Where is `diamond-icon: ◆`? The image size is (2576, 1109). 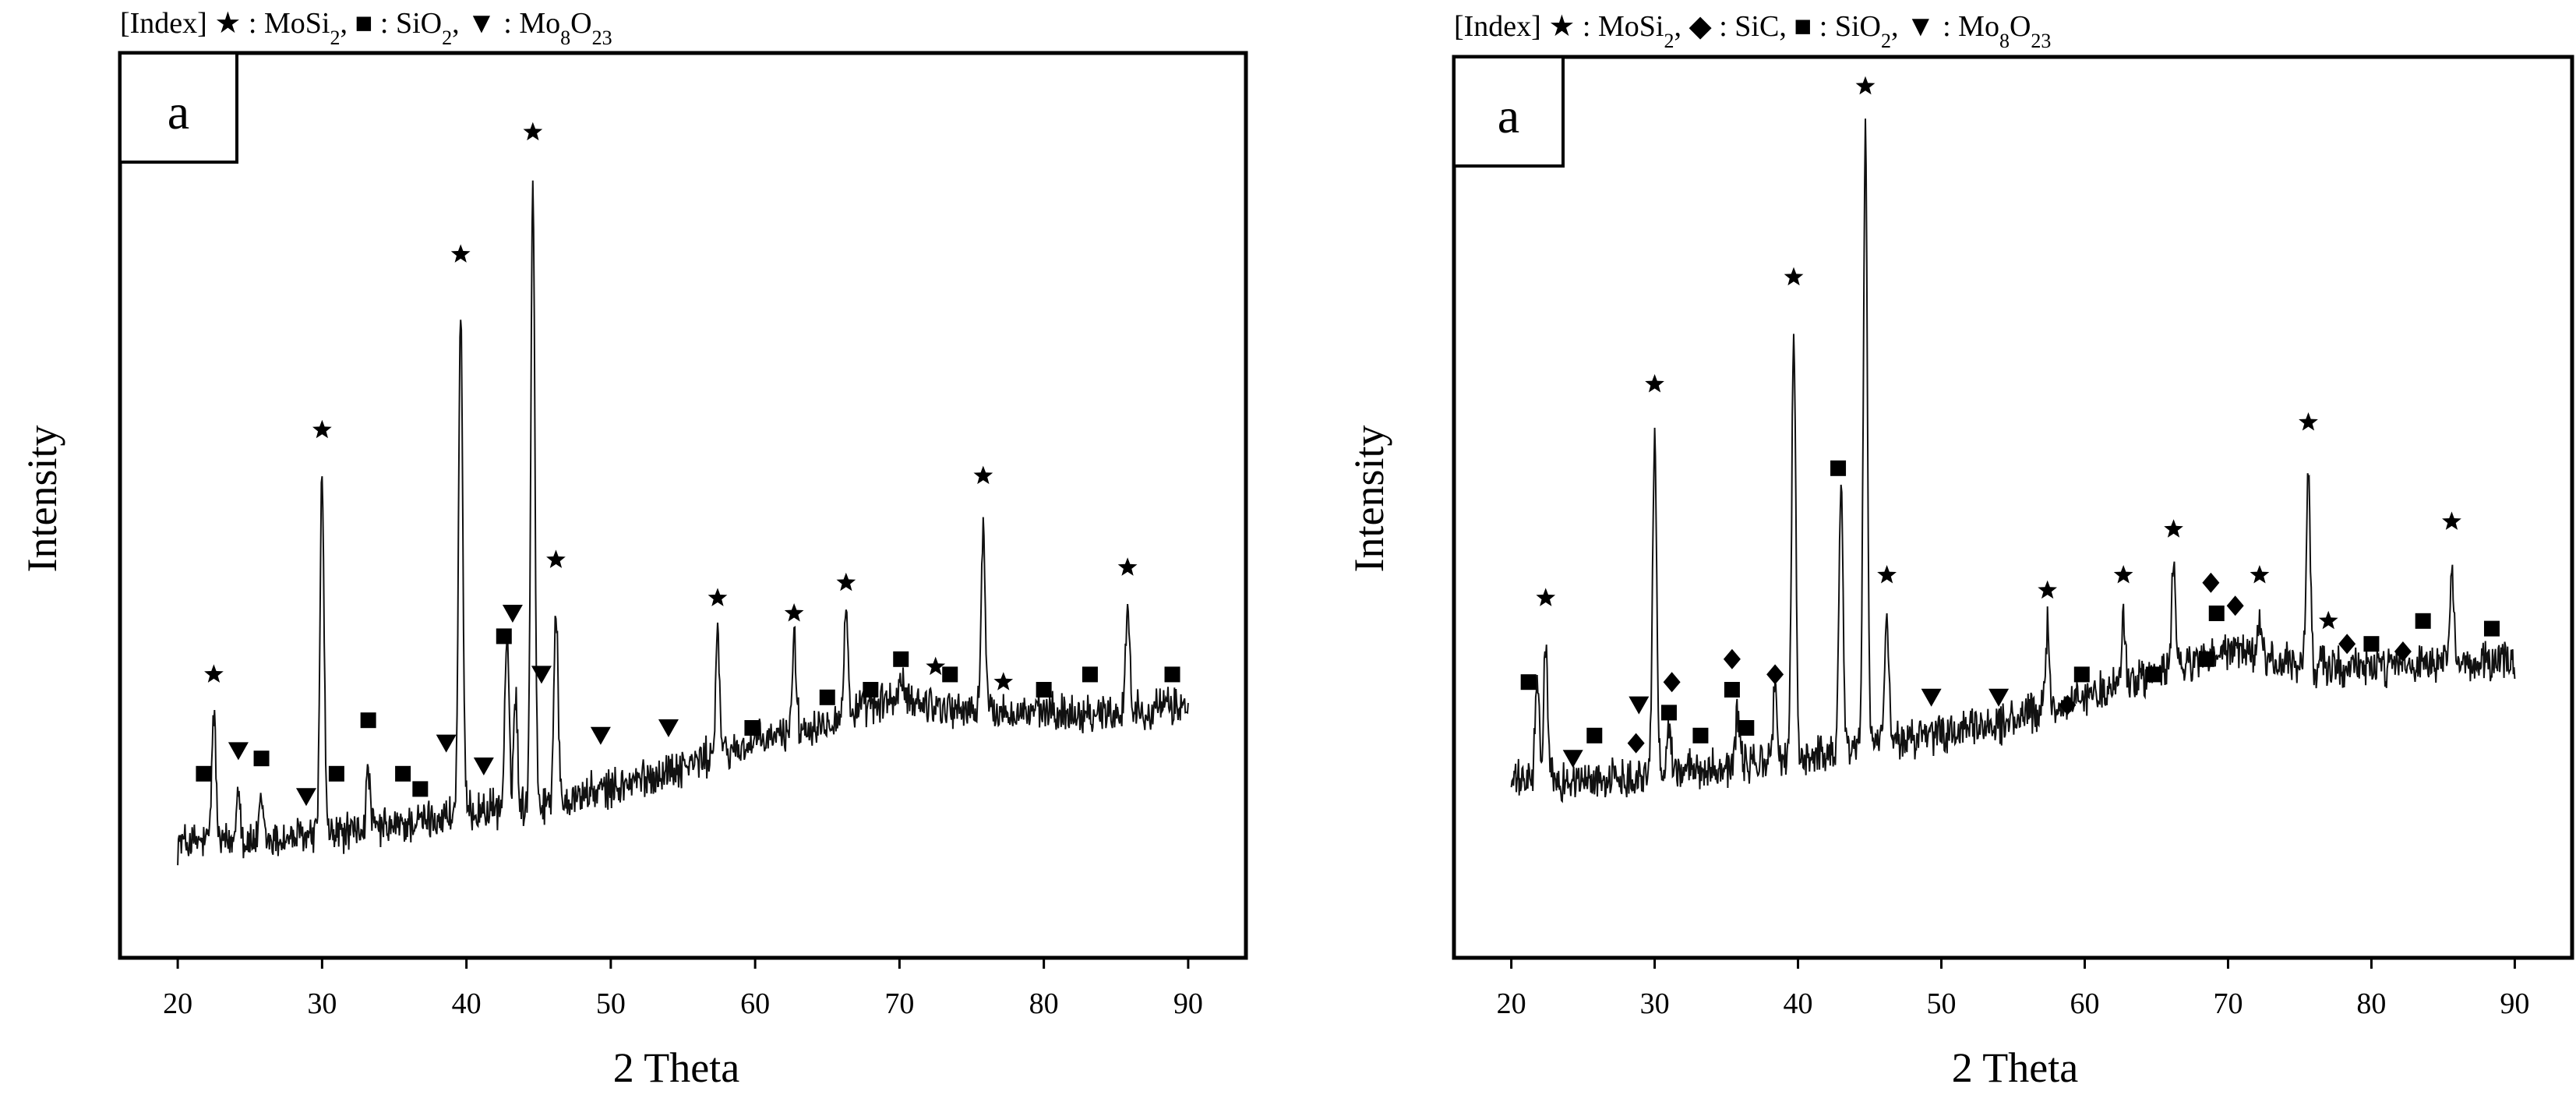
diamond-icon: ◆ is located at coordinates (1700, 26).